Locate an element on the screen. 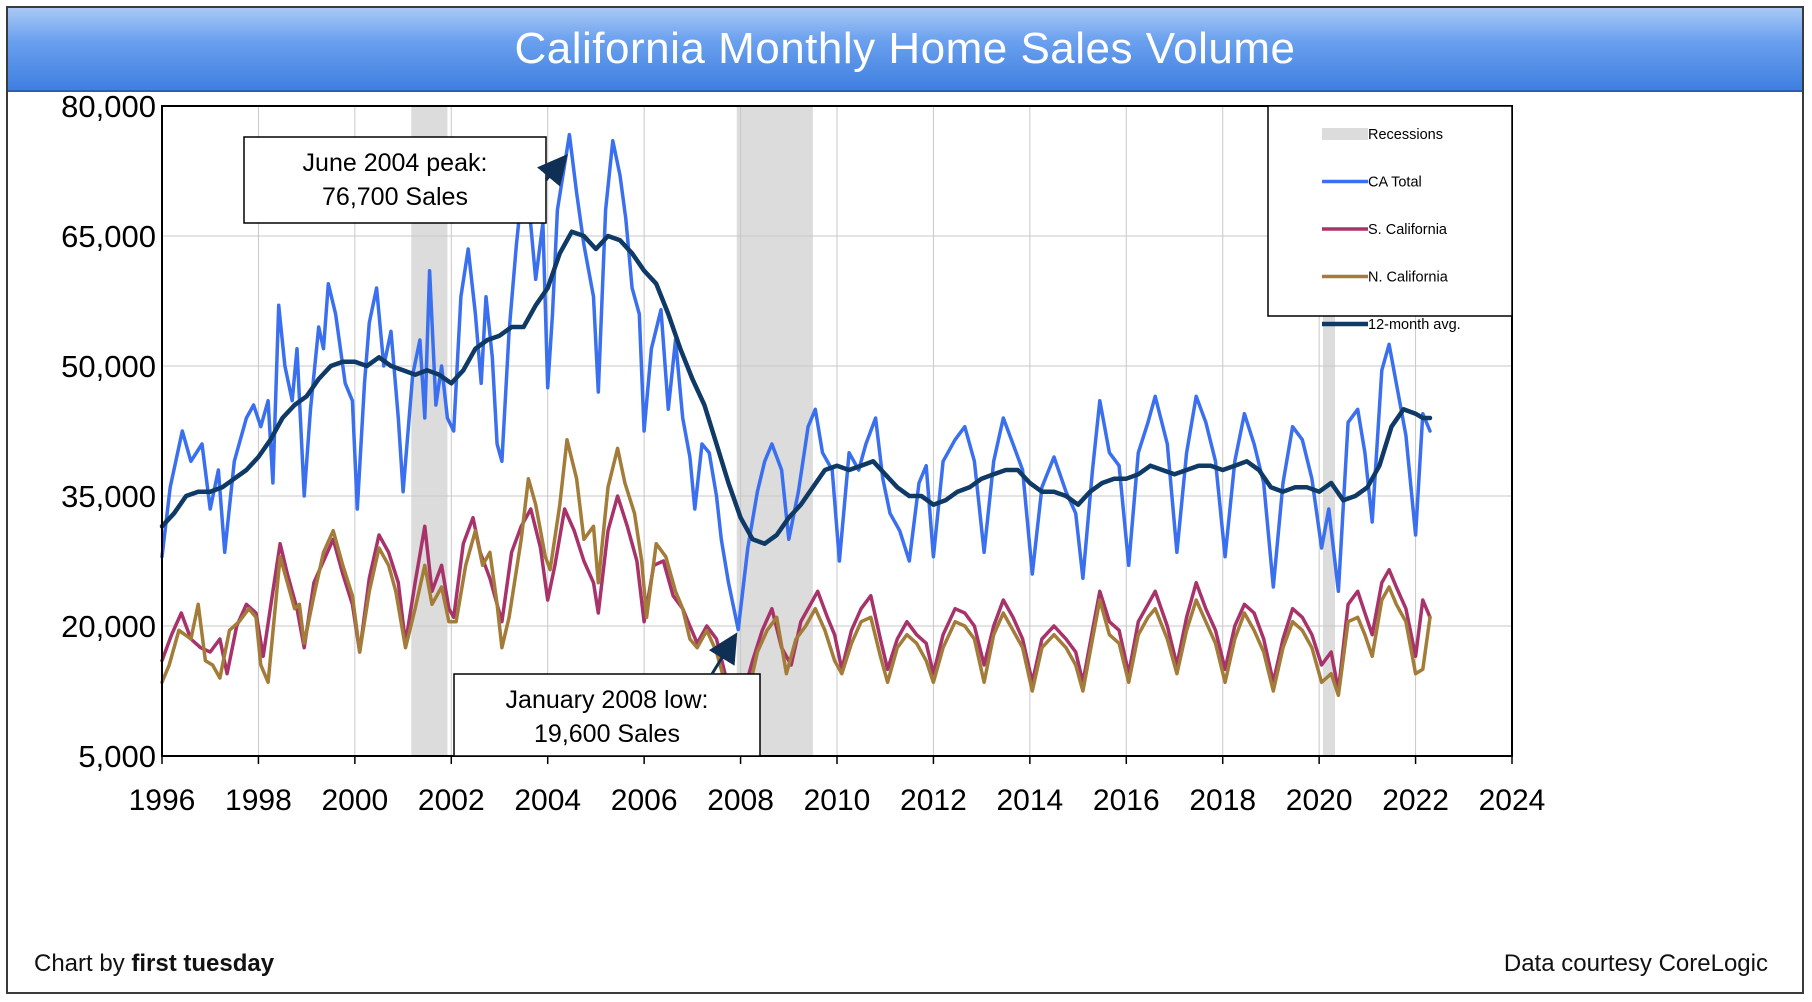 The image size is (1812, 1002). chart-credit: Chart by first tuesday is located at coordinates (154, 964).